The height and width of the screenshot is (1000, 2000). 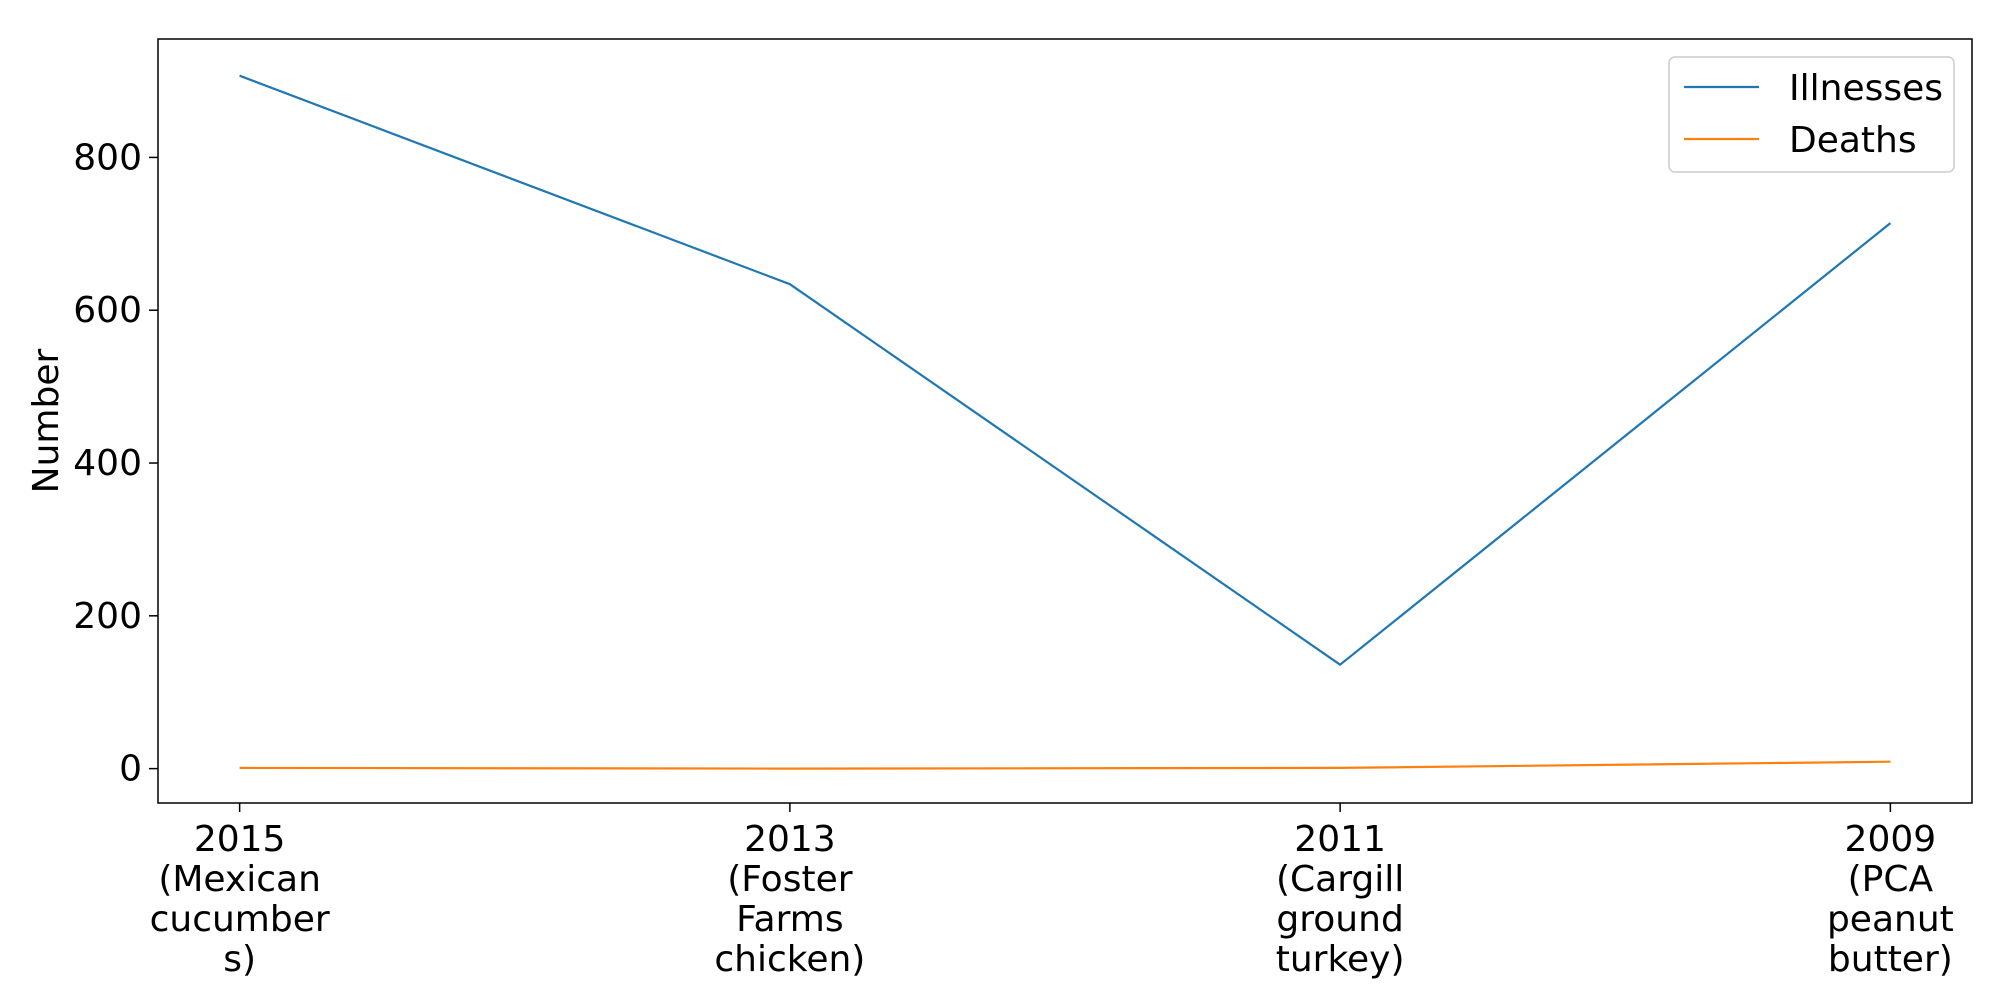 What do you see at coordinates (790, 879) in the screenshot?
I see `x-tick-label-line: (Foster` at bounding box center [790, 879].